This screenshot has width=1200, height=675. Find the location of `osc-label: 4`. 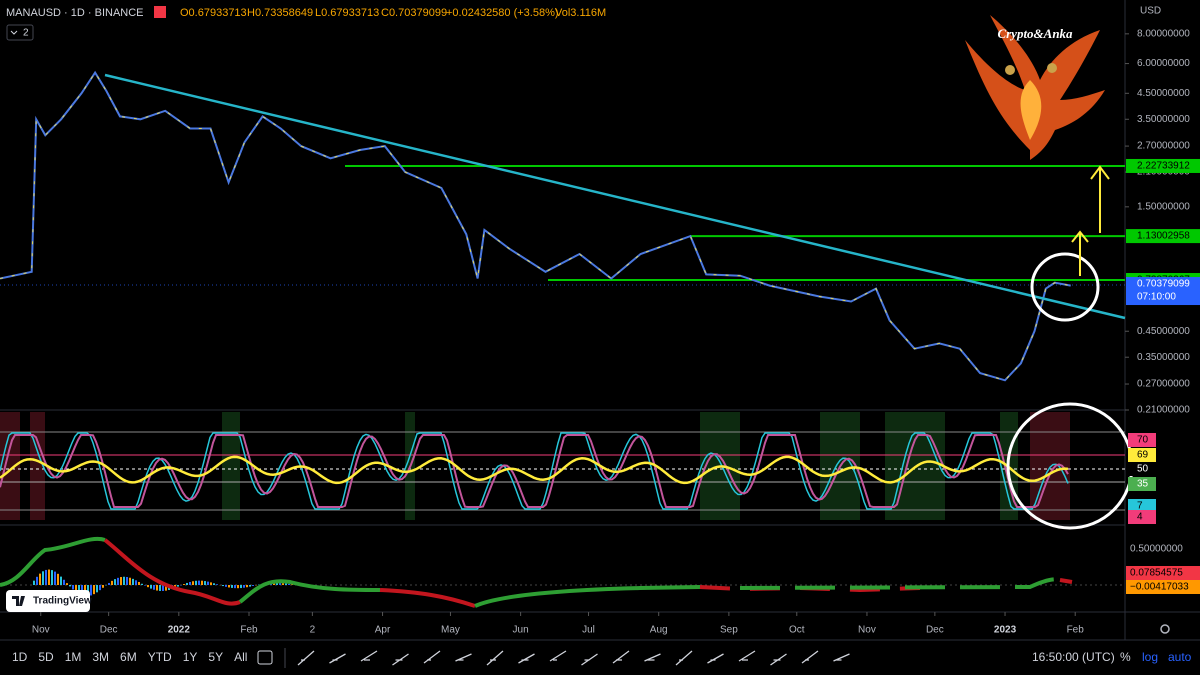

osc-label: 4 is located at coordinates (1140, 517).